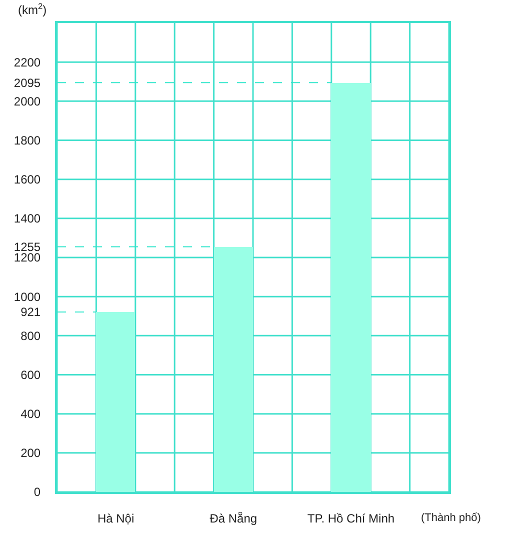 This screenshot has height=537, width=508. Describe the element at coordinates (351, 518) in the screenshot. I see `x-tick-label: TP. Hồ Chí Minh` at that location.